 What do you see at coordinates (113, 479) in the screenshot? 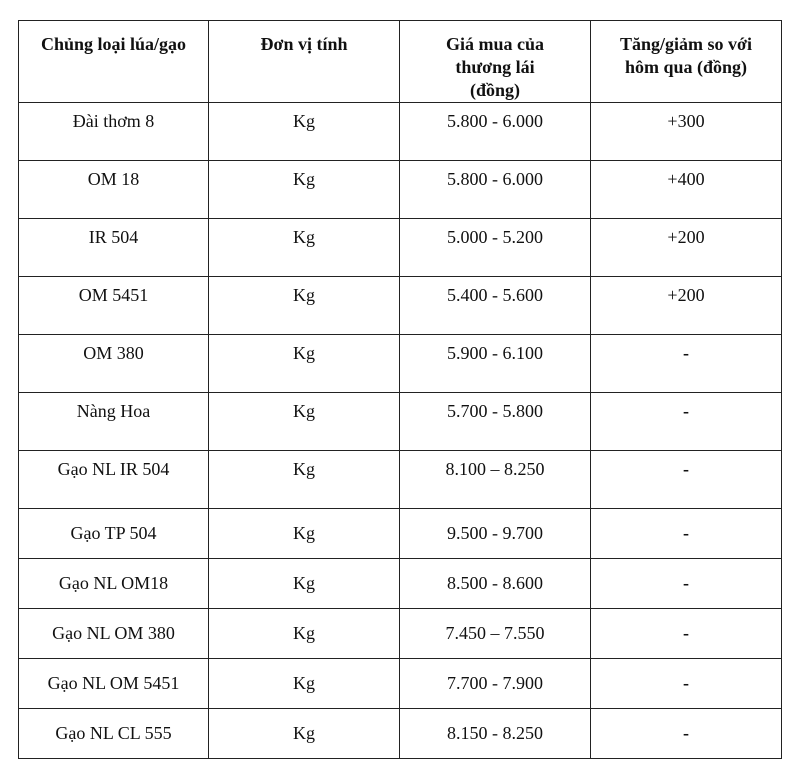
I see `rice-type-cell: Gạo NL IR 504` at bounding box center [113, 479].